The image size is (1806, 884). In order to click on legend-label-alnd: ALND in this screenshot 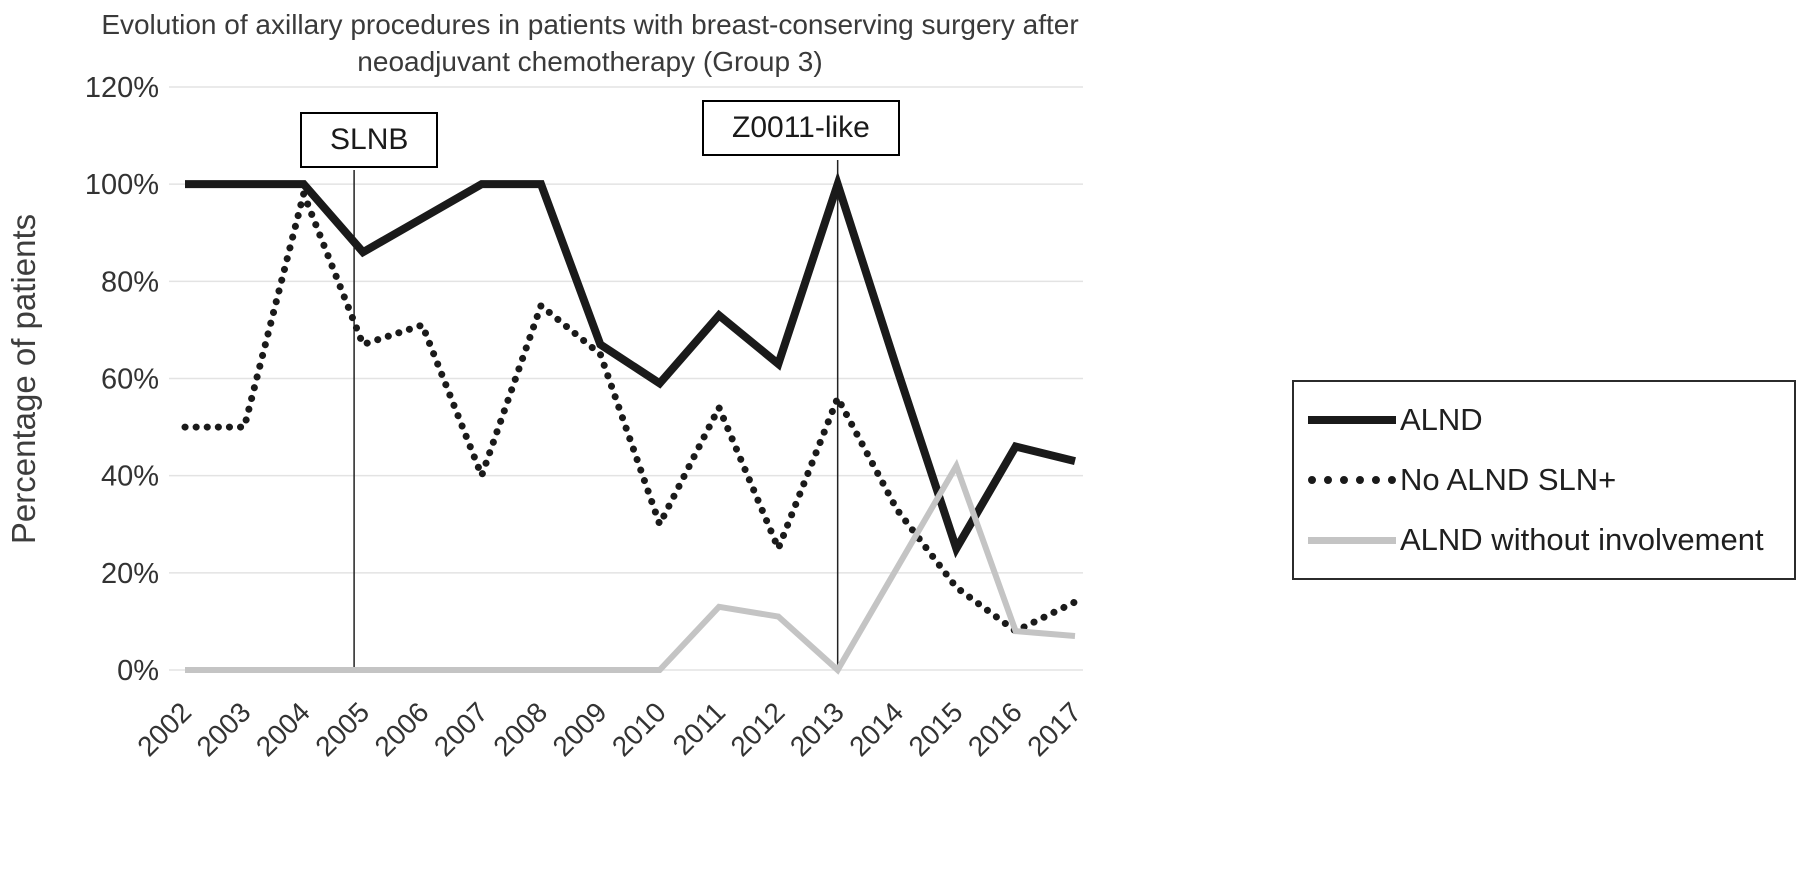, I will do `click(1441, 419)`.